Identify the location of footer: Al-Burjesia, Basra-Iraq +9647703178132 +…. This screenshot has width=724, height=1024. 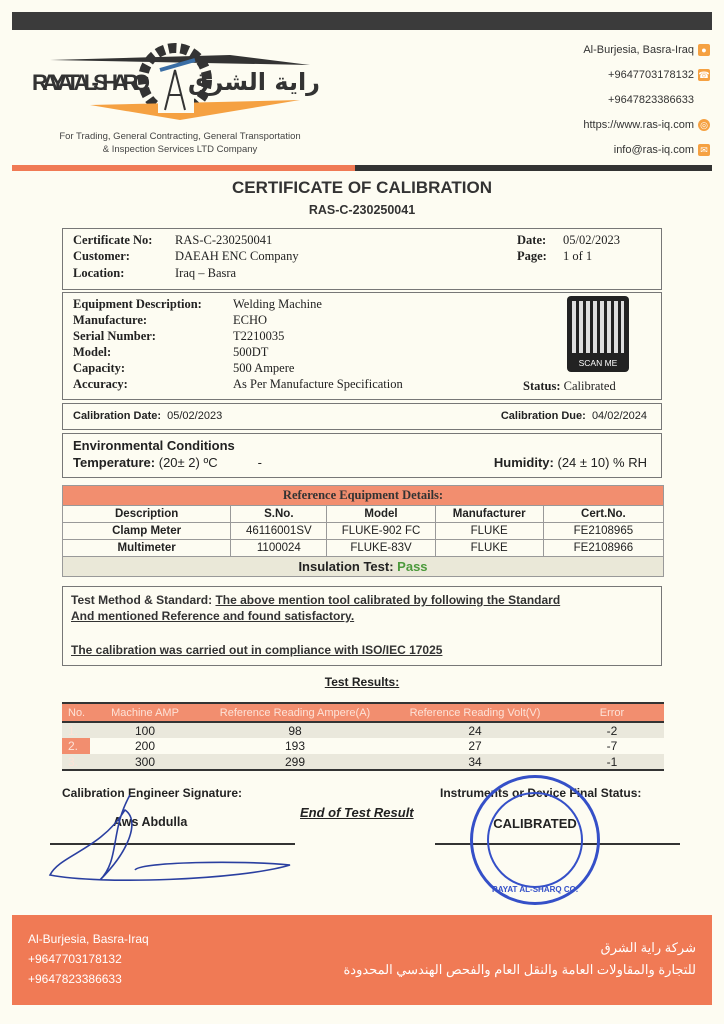
(362, 960).